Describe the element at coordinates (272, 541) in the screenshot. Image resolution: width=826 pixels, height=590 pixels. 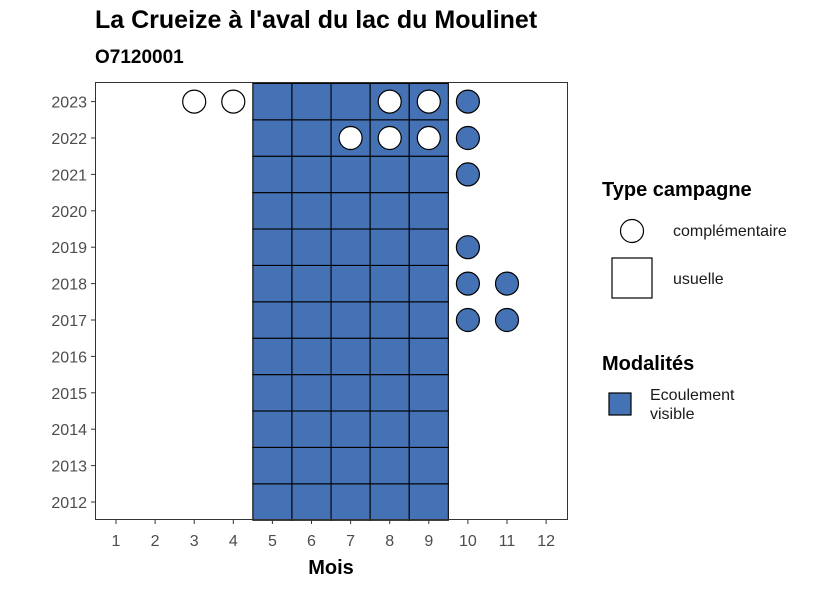
I see `x-tick-label-5: 5` at that location.